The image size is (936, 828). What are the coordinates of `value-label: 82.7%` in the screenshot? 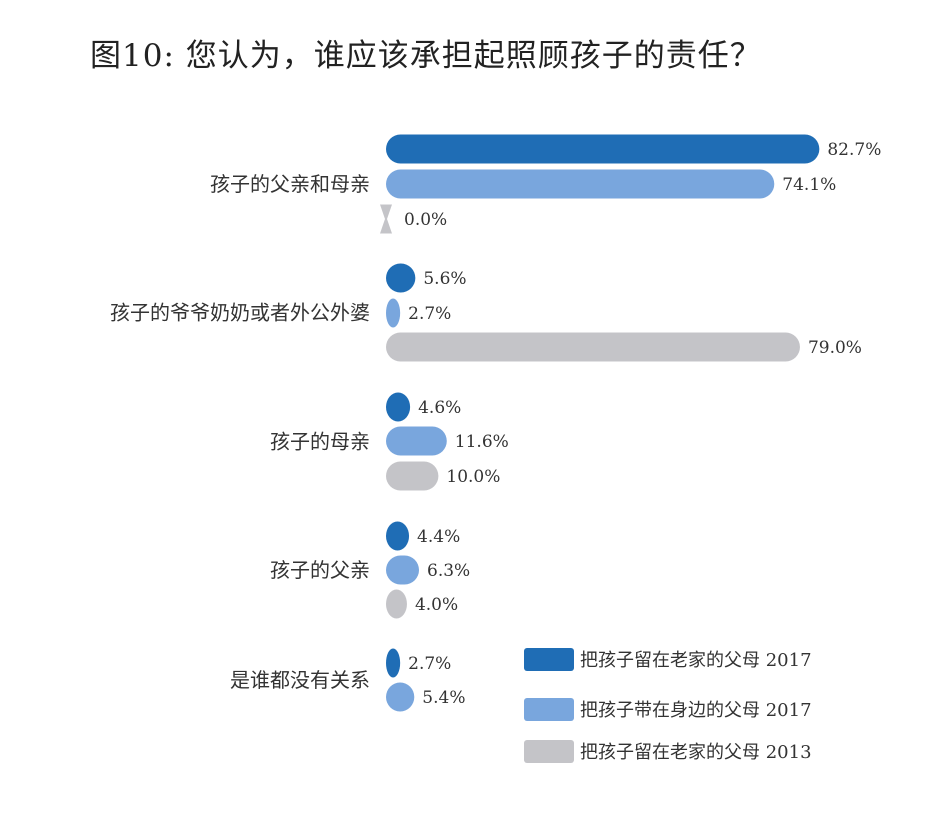 It's located at (854, 150).